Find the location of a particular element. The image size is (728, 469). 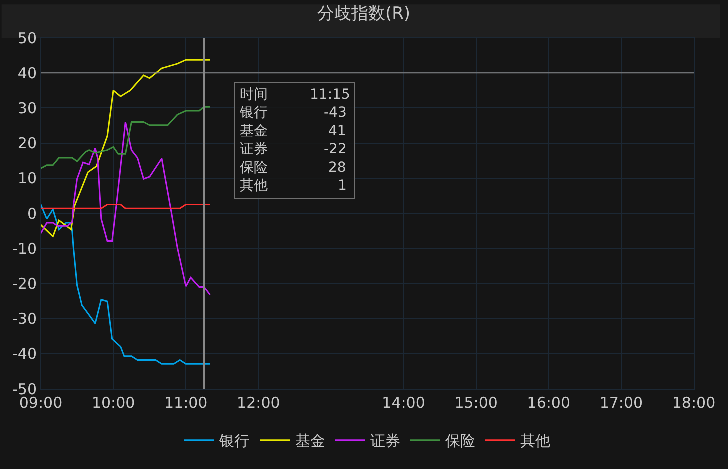

y-tick-label: 50 is located at coordinates (27, 38).